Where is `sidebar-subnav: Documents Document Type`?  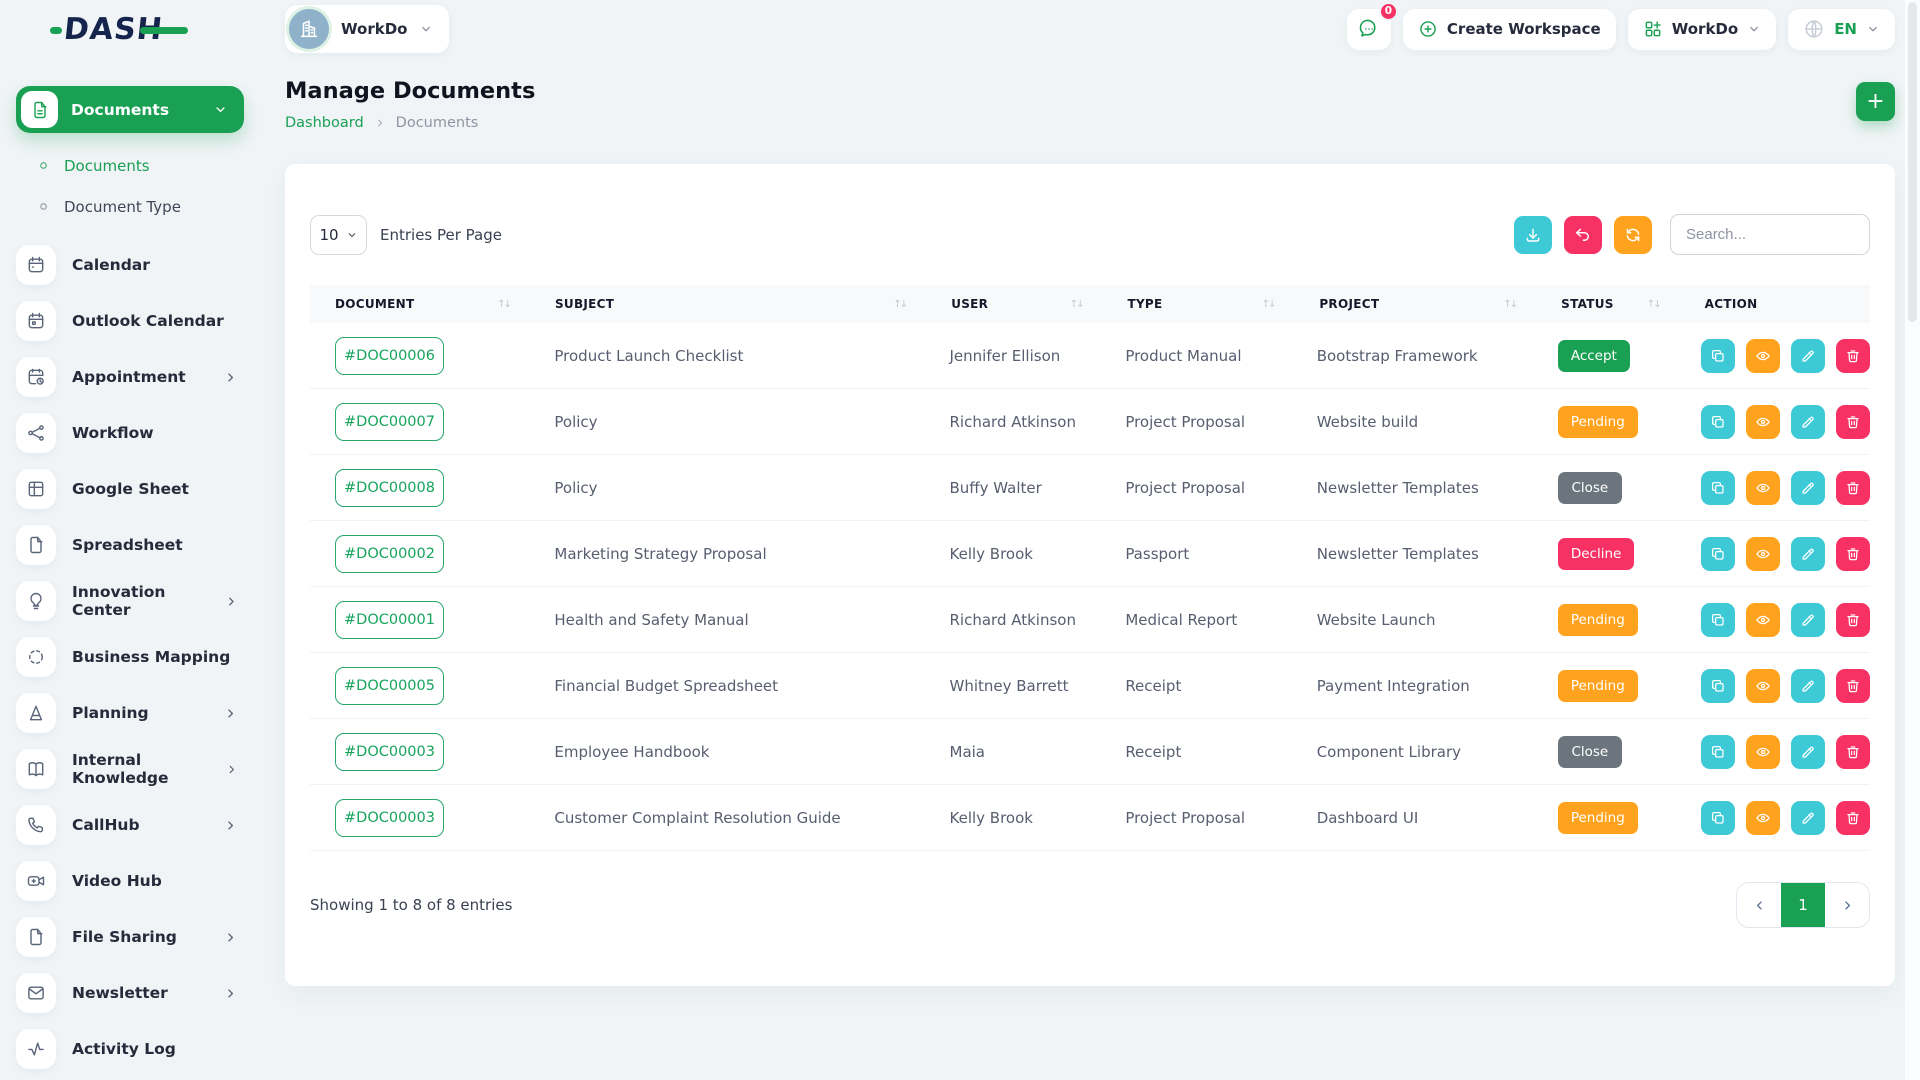 sidebar-subnav: Documents Document Type is located at coordinates (149, 186).